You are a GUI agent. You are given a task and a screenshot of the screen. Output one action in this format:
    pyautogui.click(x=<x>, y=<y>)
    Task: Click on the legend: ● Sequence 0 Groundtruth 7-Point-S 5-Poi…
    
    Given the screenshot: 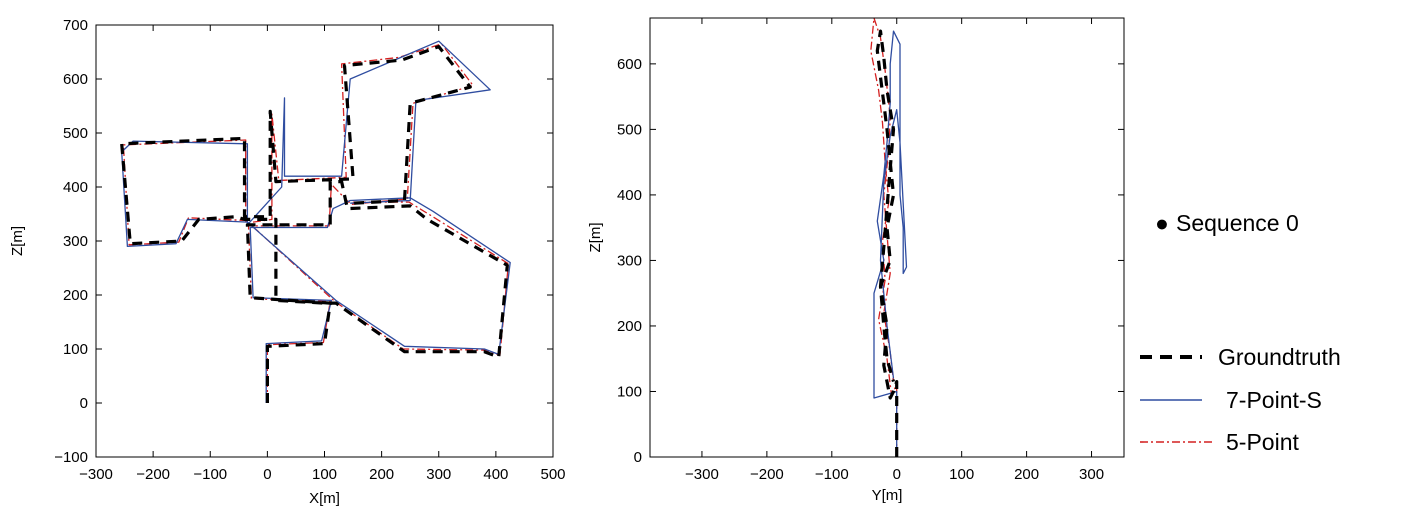 What is the action you would take?
    pyautogui.click(x=1240, y=332)
    